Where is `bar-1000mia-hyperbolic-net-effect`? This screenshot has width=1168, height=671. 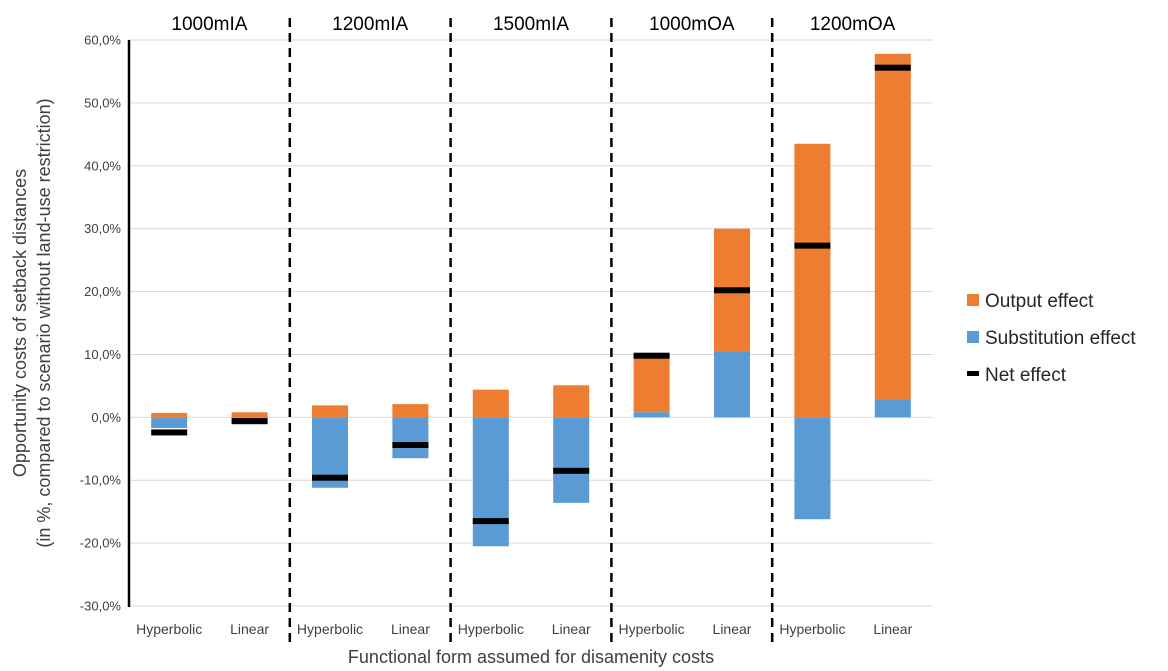
bar-1000mia-hyperbolic-net-effect is located at coordinates (169, 432).